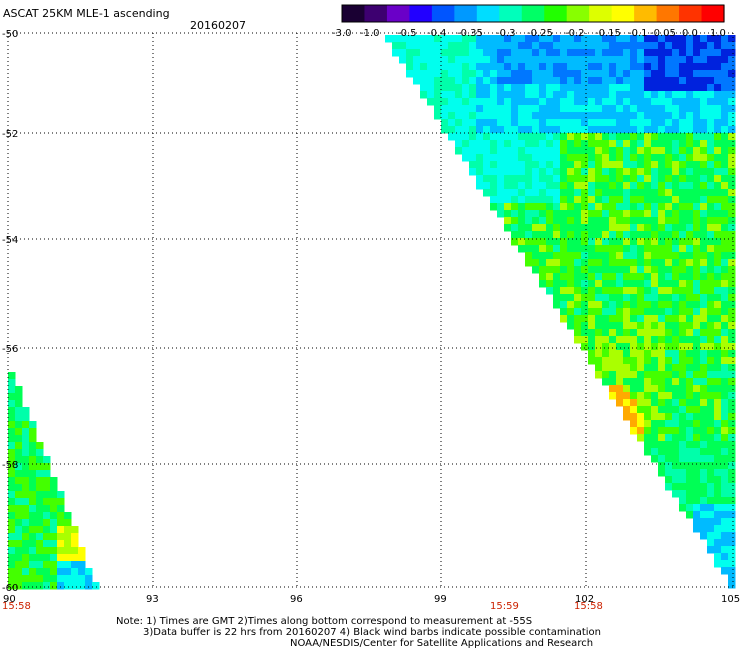 The image size is (740, 650). I want to click on time-labels: 15:58 15:59 15:58, so click(302, 606).